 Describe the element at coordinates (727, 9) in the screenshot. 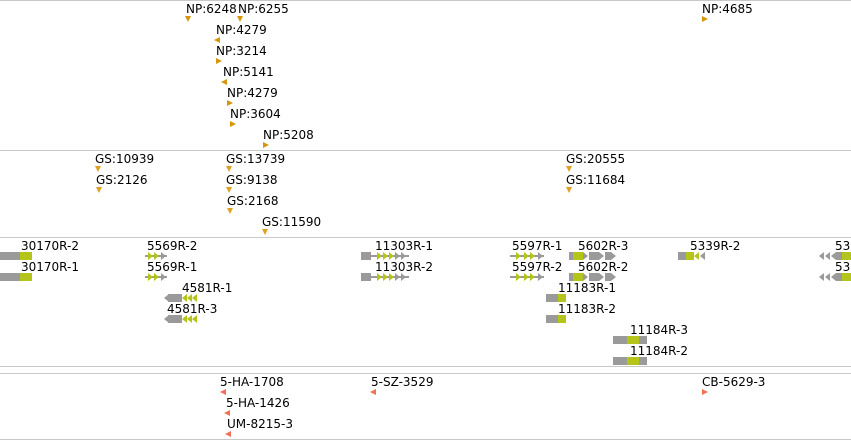

I see `np-feature-label: NP:4685` at that location.